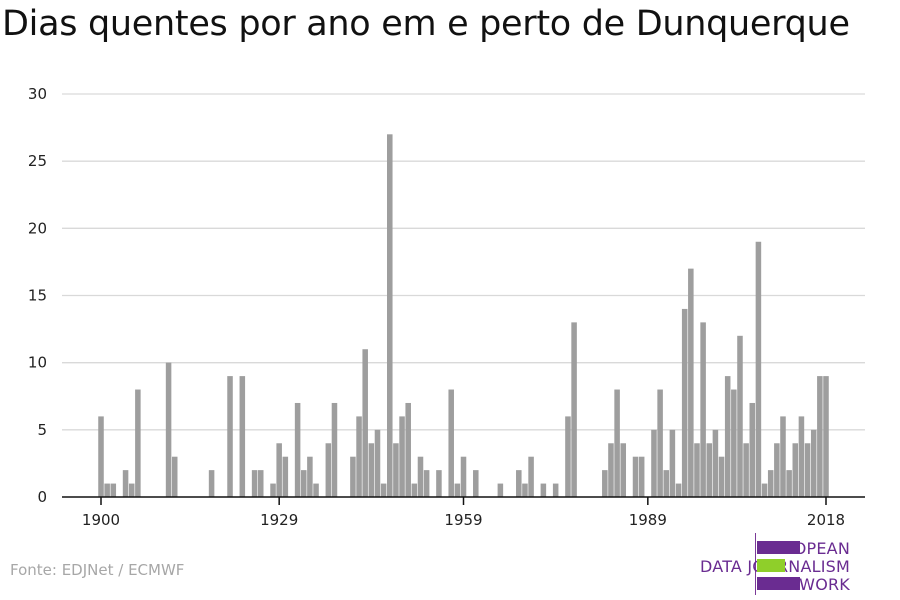 The width and height of the screenshot is (900, 600). Describe the element at coordinates (279, 520) in the screenshot. I see `x-tick-label: 1929` at that location.